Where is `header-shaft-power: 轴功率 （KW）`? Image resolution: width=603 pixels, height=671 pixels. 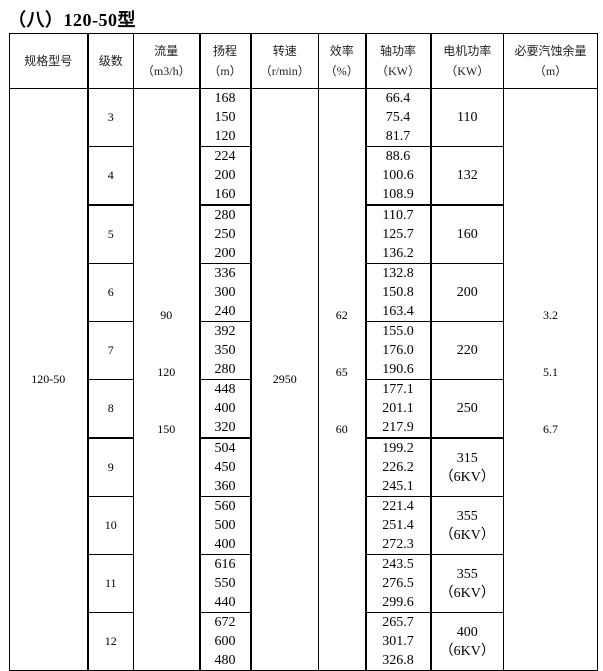 header-shaft-power: 轴功率 （KW） is located at coordinates (398, 61).